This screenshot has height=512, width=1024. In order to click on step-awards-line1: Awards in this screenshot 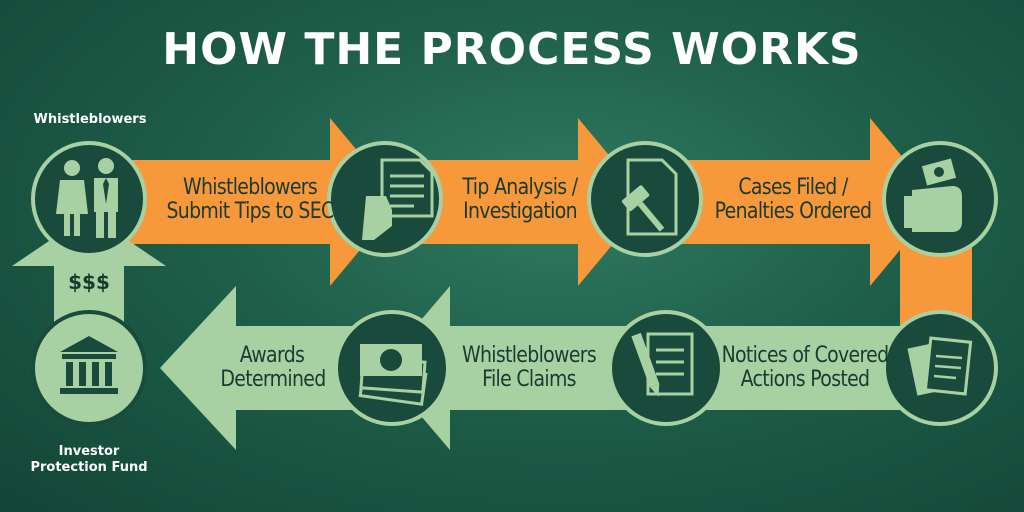, I will do `click(272, 355)`.